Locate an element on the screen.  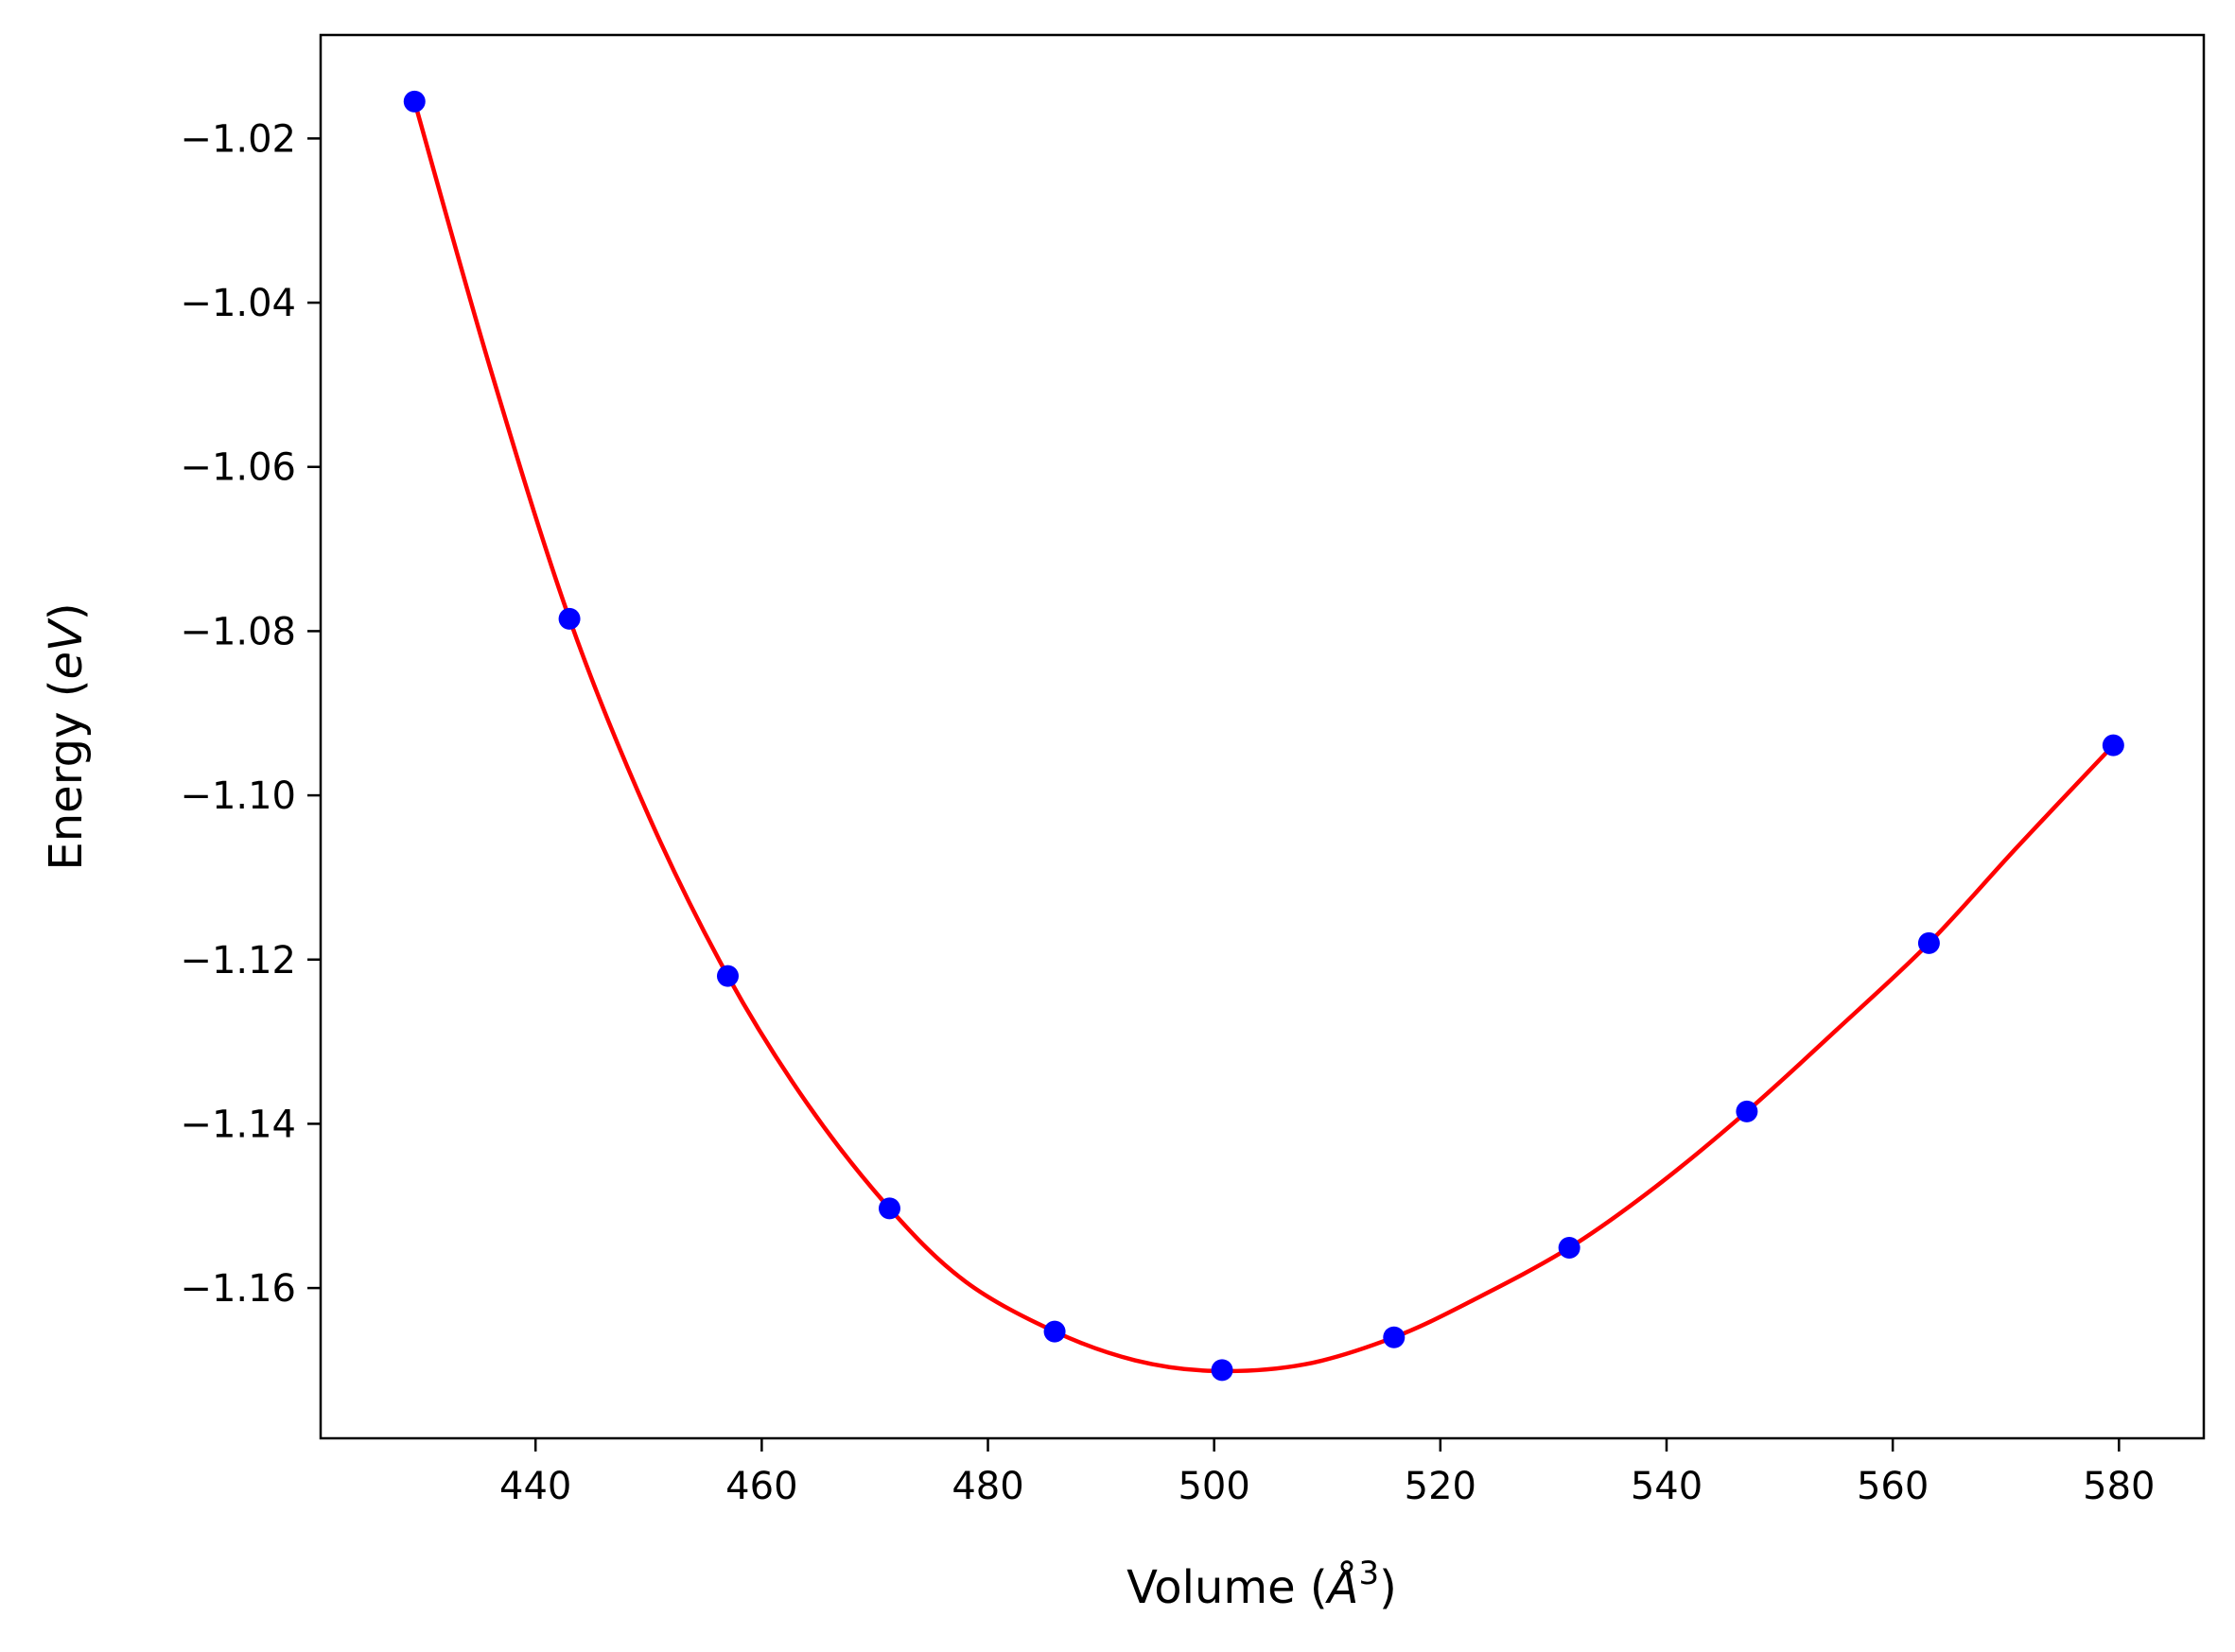
x-axis-label-suffix: ) is located at coordinates (1388, 1588).